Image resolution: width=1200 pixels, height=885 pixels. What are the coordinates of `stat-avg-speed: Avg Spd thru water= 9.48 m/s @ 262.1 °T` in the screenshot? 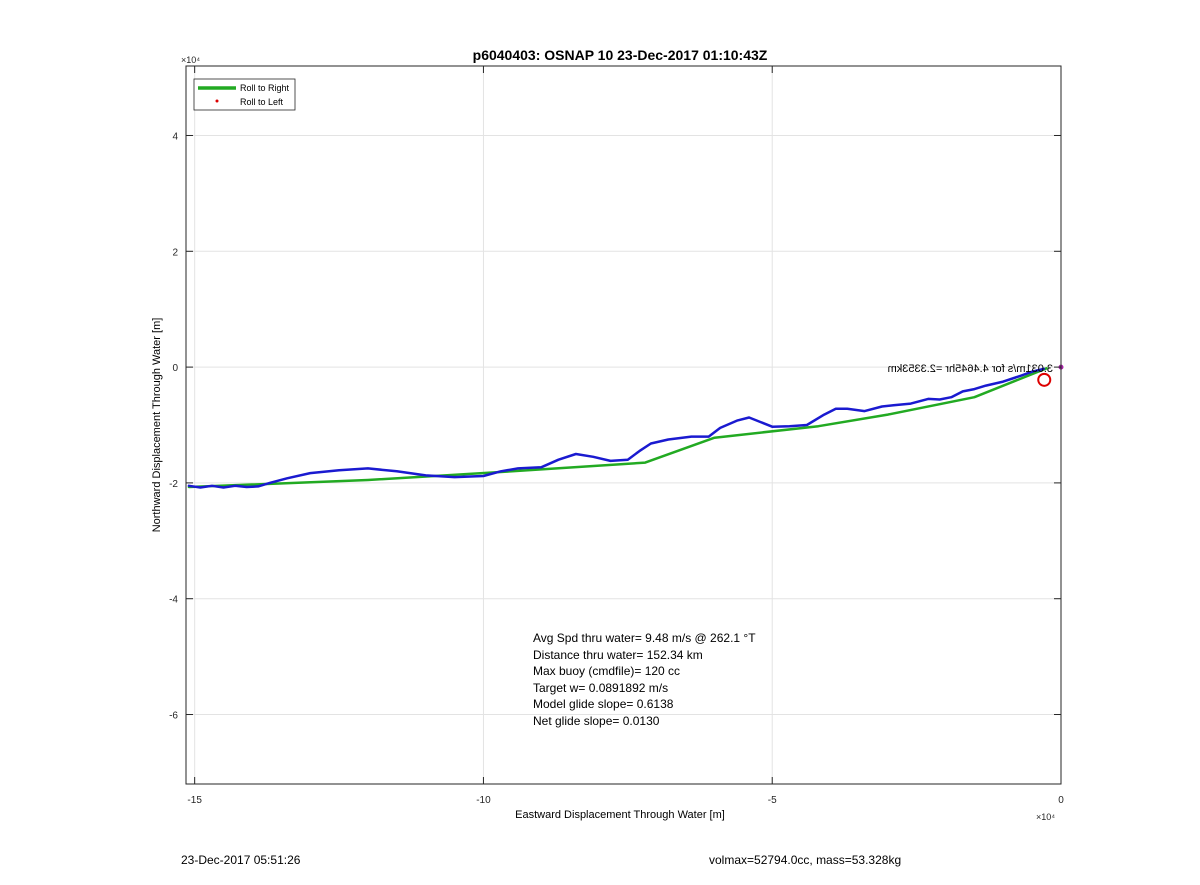 It's located at (644, 638).